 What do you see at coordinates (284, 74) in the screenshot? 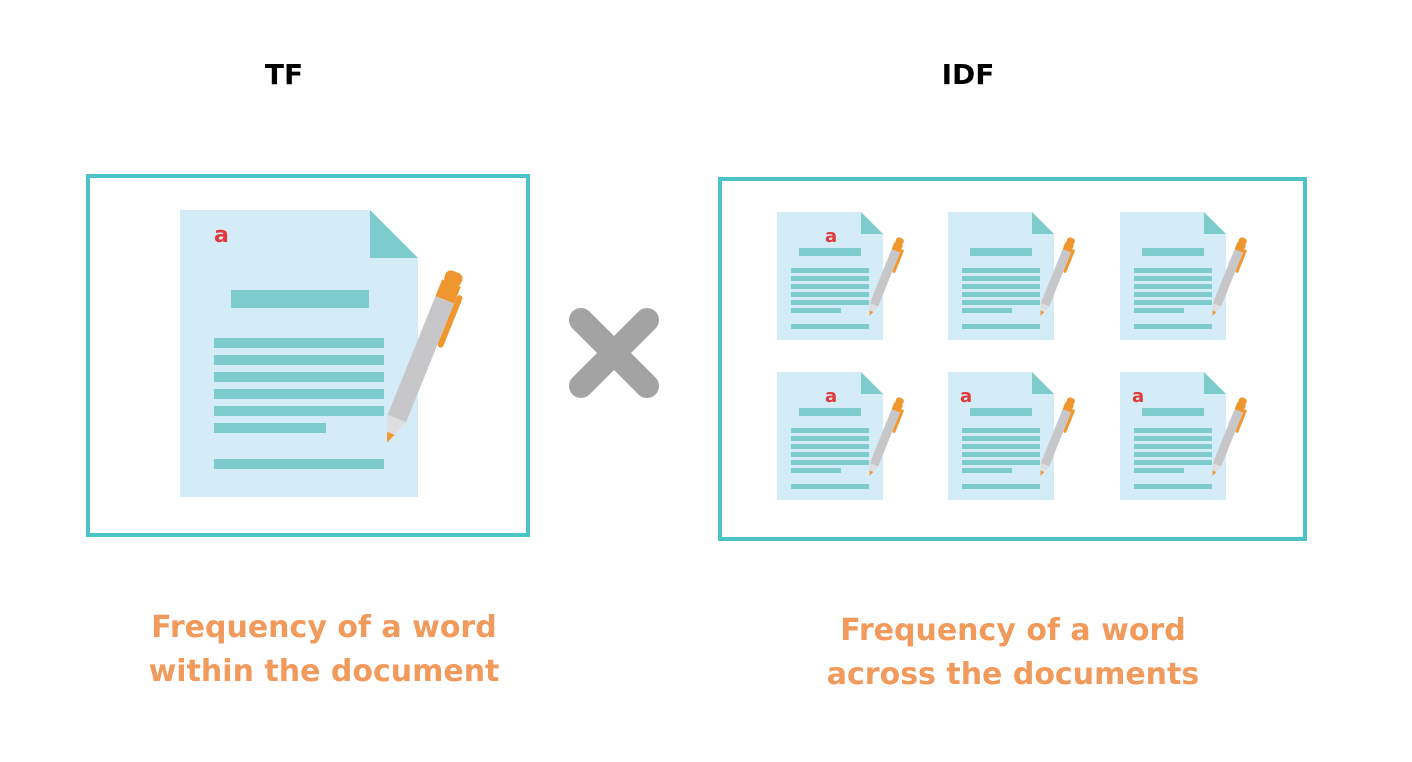
I see `tf-title: TF` at bounding box center [284, 74].